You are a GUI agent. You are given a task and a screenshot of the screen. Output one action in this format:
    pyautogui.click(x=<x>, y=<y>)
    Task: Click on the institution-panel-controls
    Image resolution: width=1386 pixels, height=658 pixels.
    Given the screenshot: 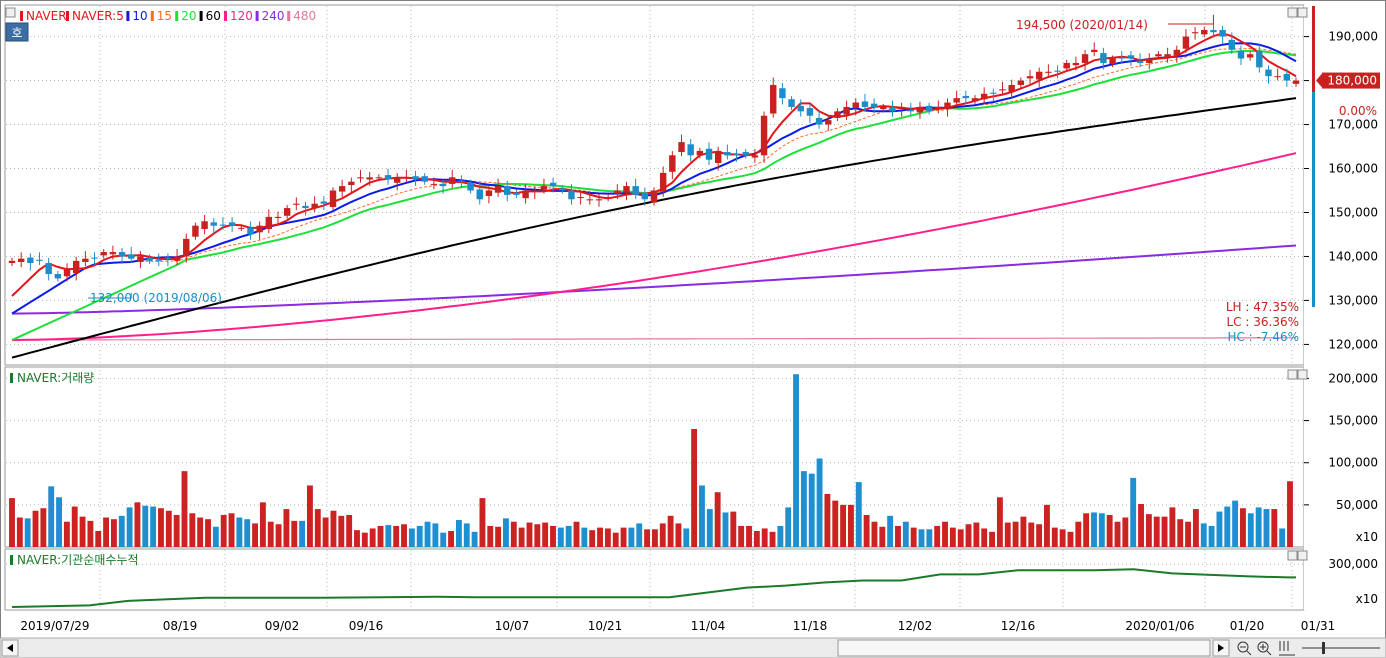 What is the action you would take?
    pyautogui.click(x=1297, y=555)
    